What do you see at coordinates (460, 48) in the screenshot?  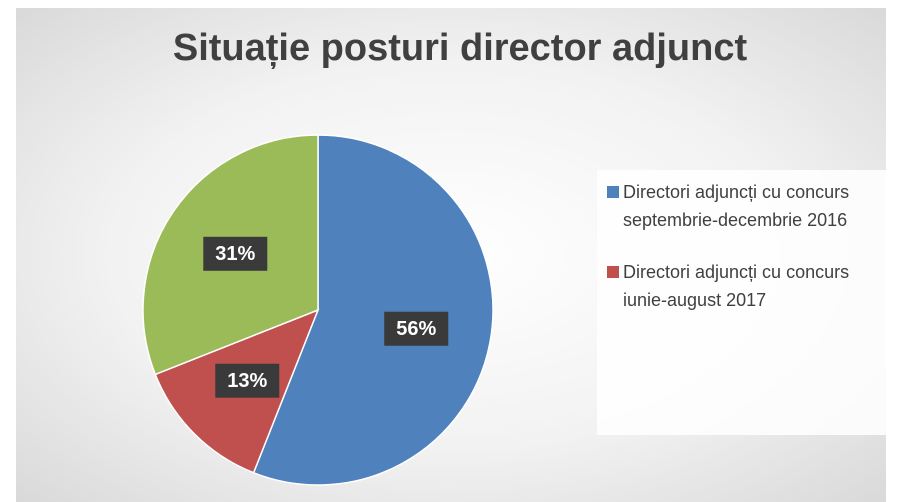 I see `chart-title: Situație posturi director adjunct` at bounding box center [460, 48].